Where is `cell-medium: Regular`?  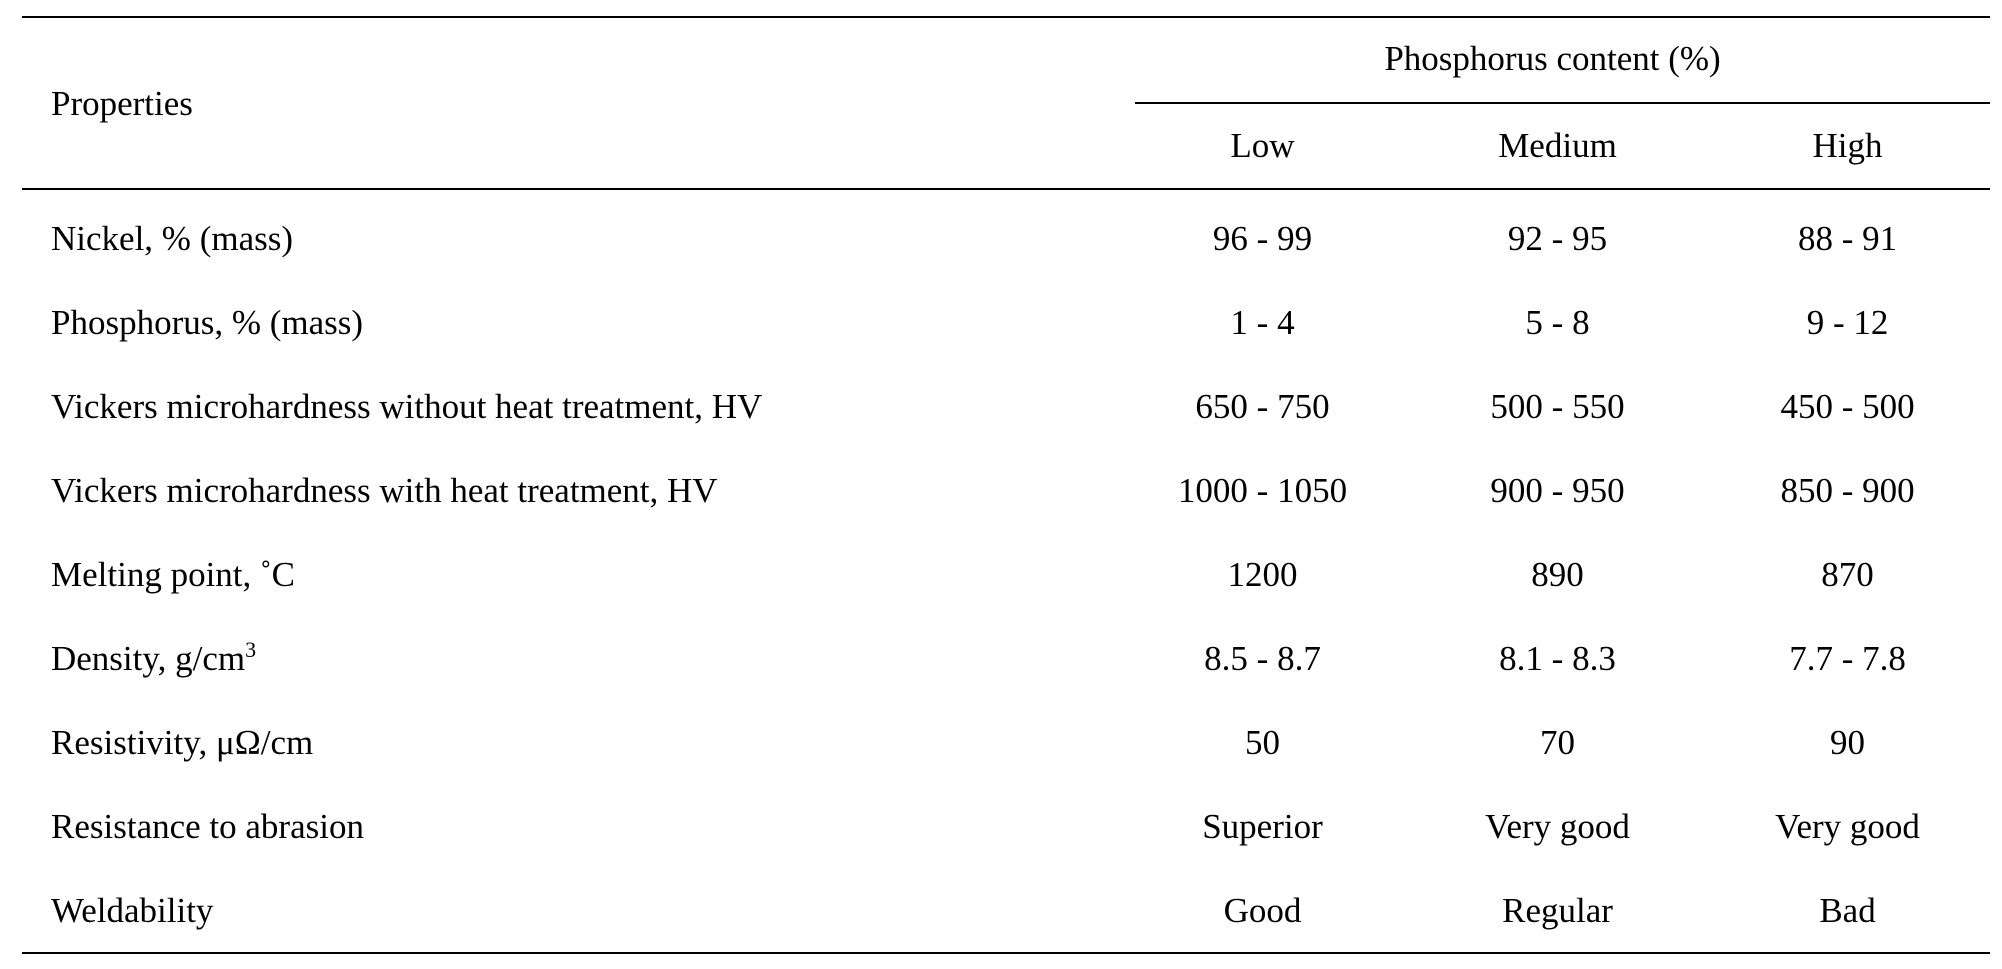
cell-medium: Regular is located at coordinates (1557, 911).